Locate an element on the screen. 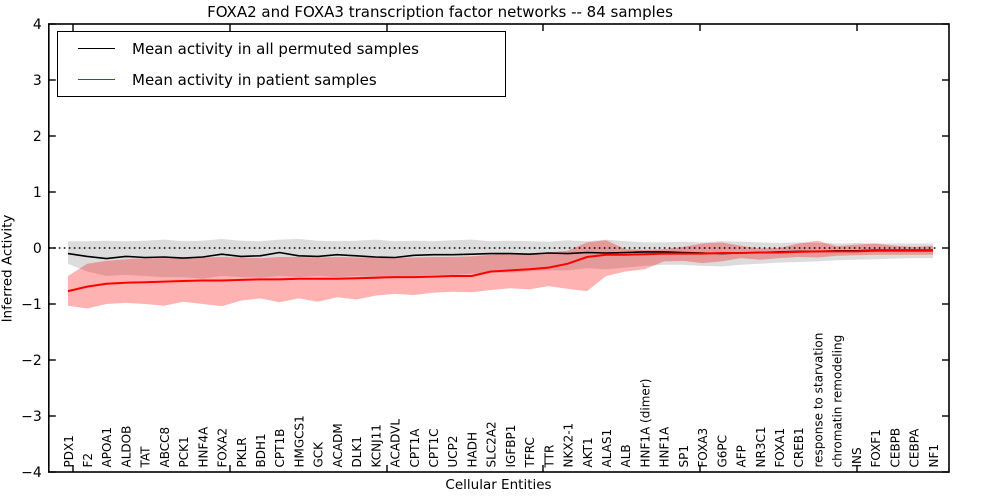  category-label: HADH is located at coordinates (473, 450).